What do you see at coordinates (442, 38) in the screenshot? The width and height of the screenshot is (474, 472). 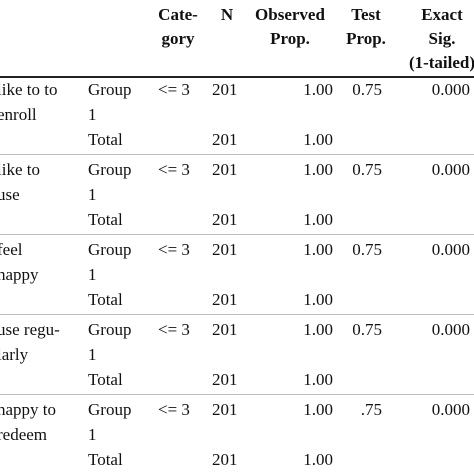 I see `header-cell: Sig.` at bounding box center [442, 38].